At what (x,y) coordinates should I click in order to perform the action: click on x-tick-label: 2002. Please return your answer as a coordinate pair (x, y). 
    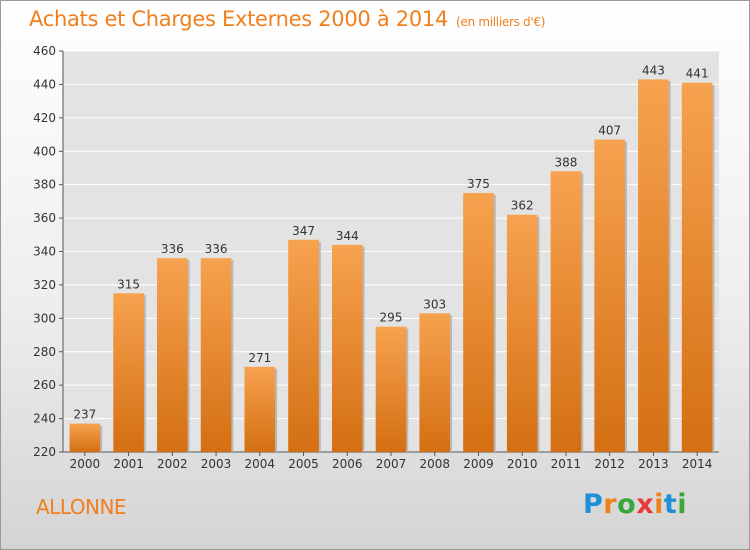
    Looking at the image, I should click on (172, 464).